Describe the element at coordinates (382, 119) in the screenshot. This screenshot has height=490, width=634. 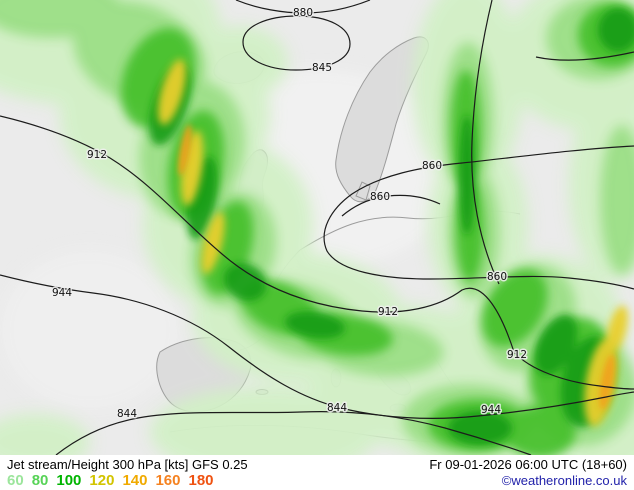
I see `scandinavia-coast` at that location.